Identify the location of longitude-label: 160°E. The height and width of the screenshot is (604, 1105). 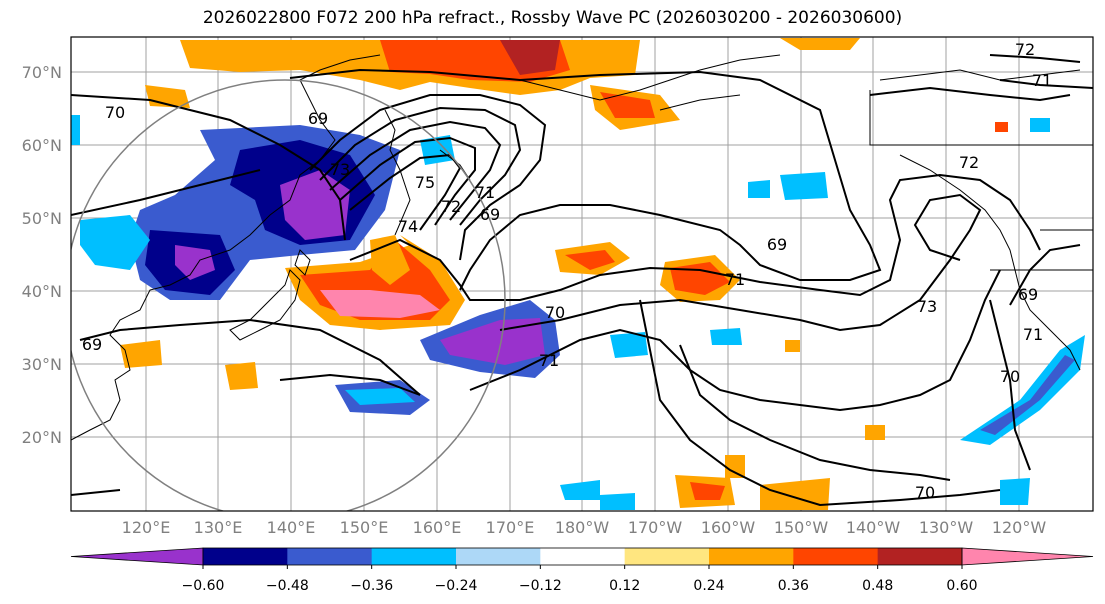
(437, 527).